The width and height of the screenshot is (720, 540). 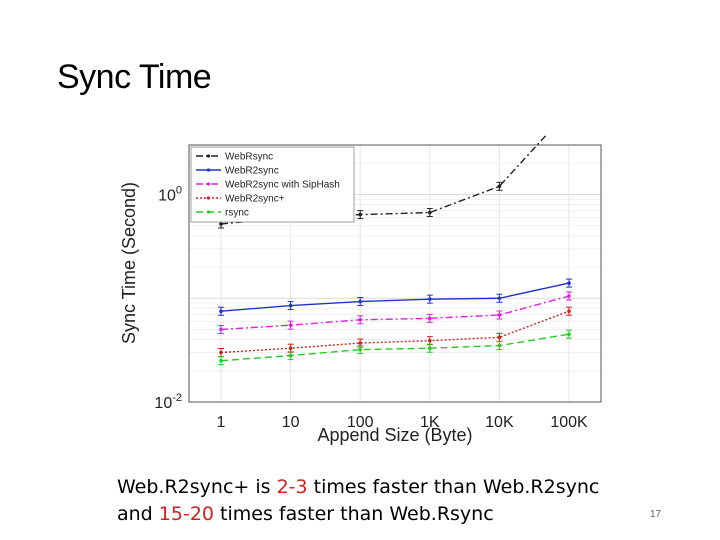 I want to click on caption-highlight: 15-20, so click(x=186, y=514).